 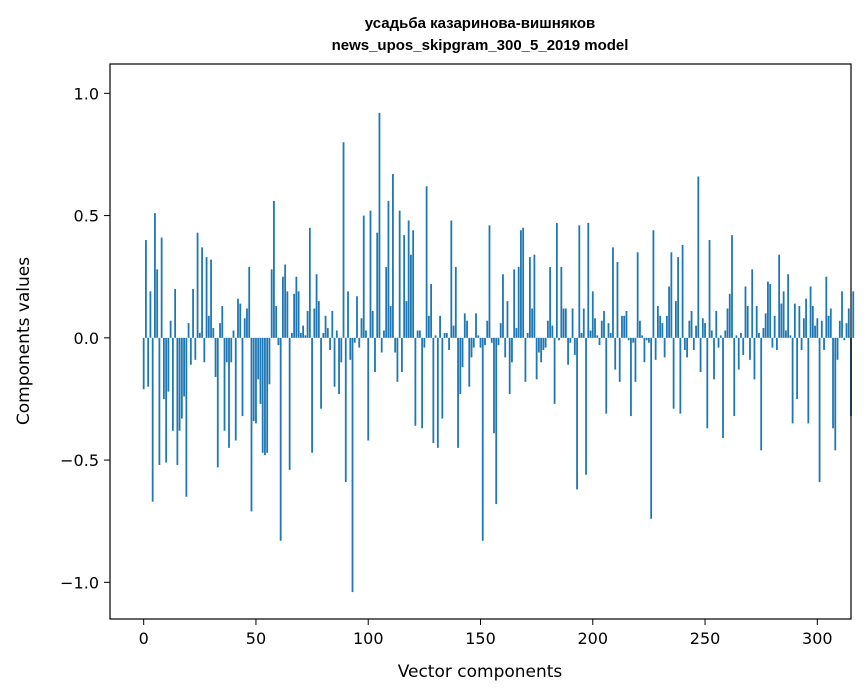 I want to click on chart-title: усадьба казаринова-вишняков, so click(x=480, y=23).